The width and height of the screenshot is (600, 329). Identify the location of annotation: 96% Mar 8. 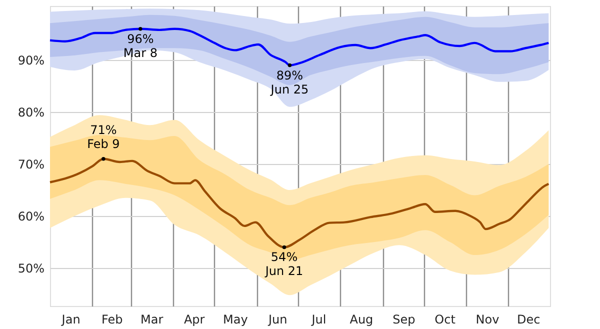
(140, 46).